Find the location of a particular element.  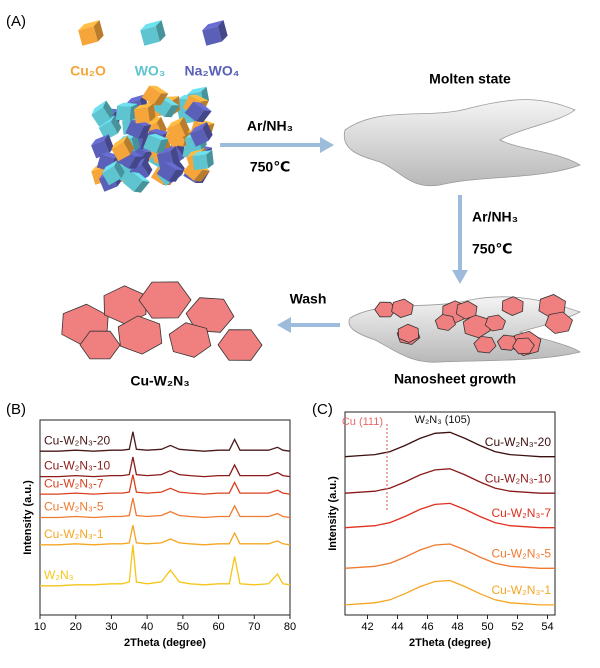

series-label: Cu-W₂N₃-5 is located at coordinates (74, 507).